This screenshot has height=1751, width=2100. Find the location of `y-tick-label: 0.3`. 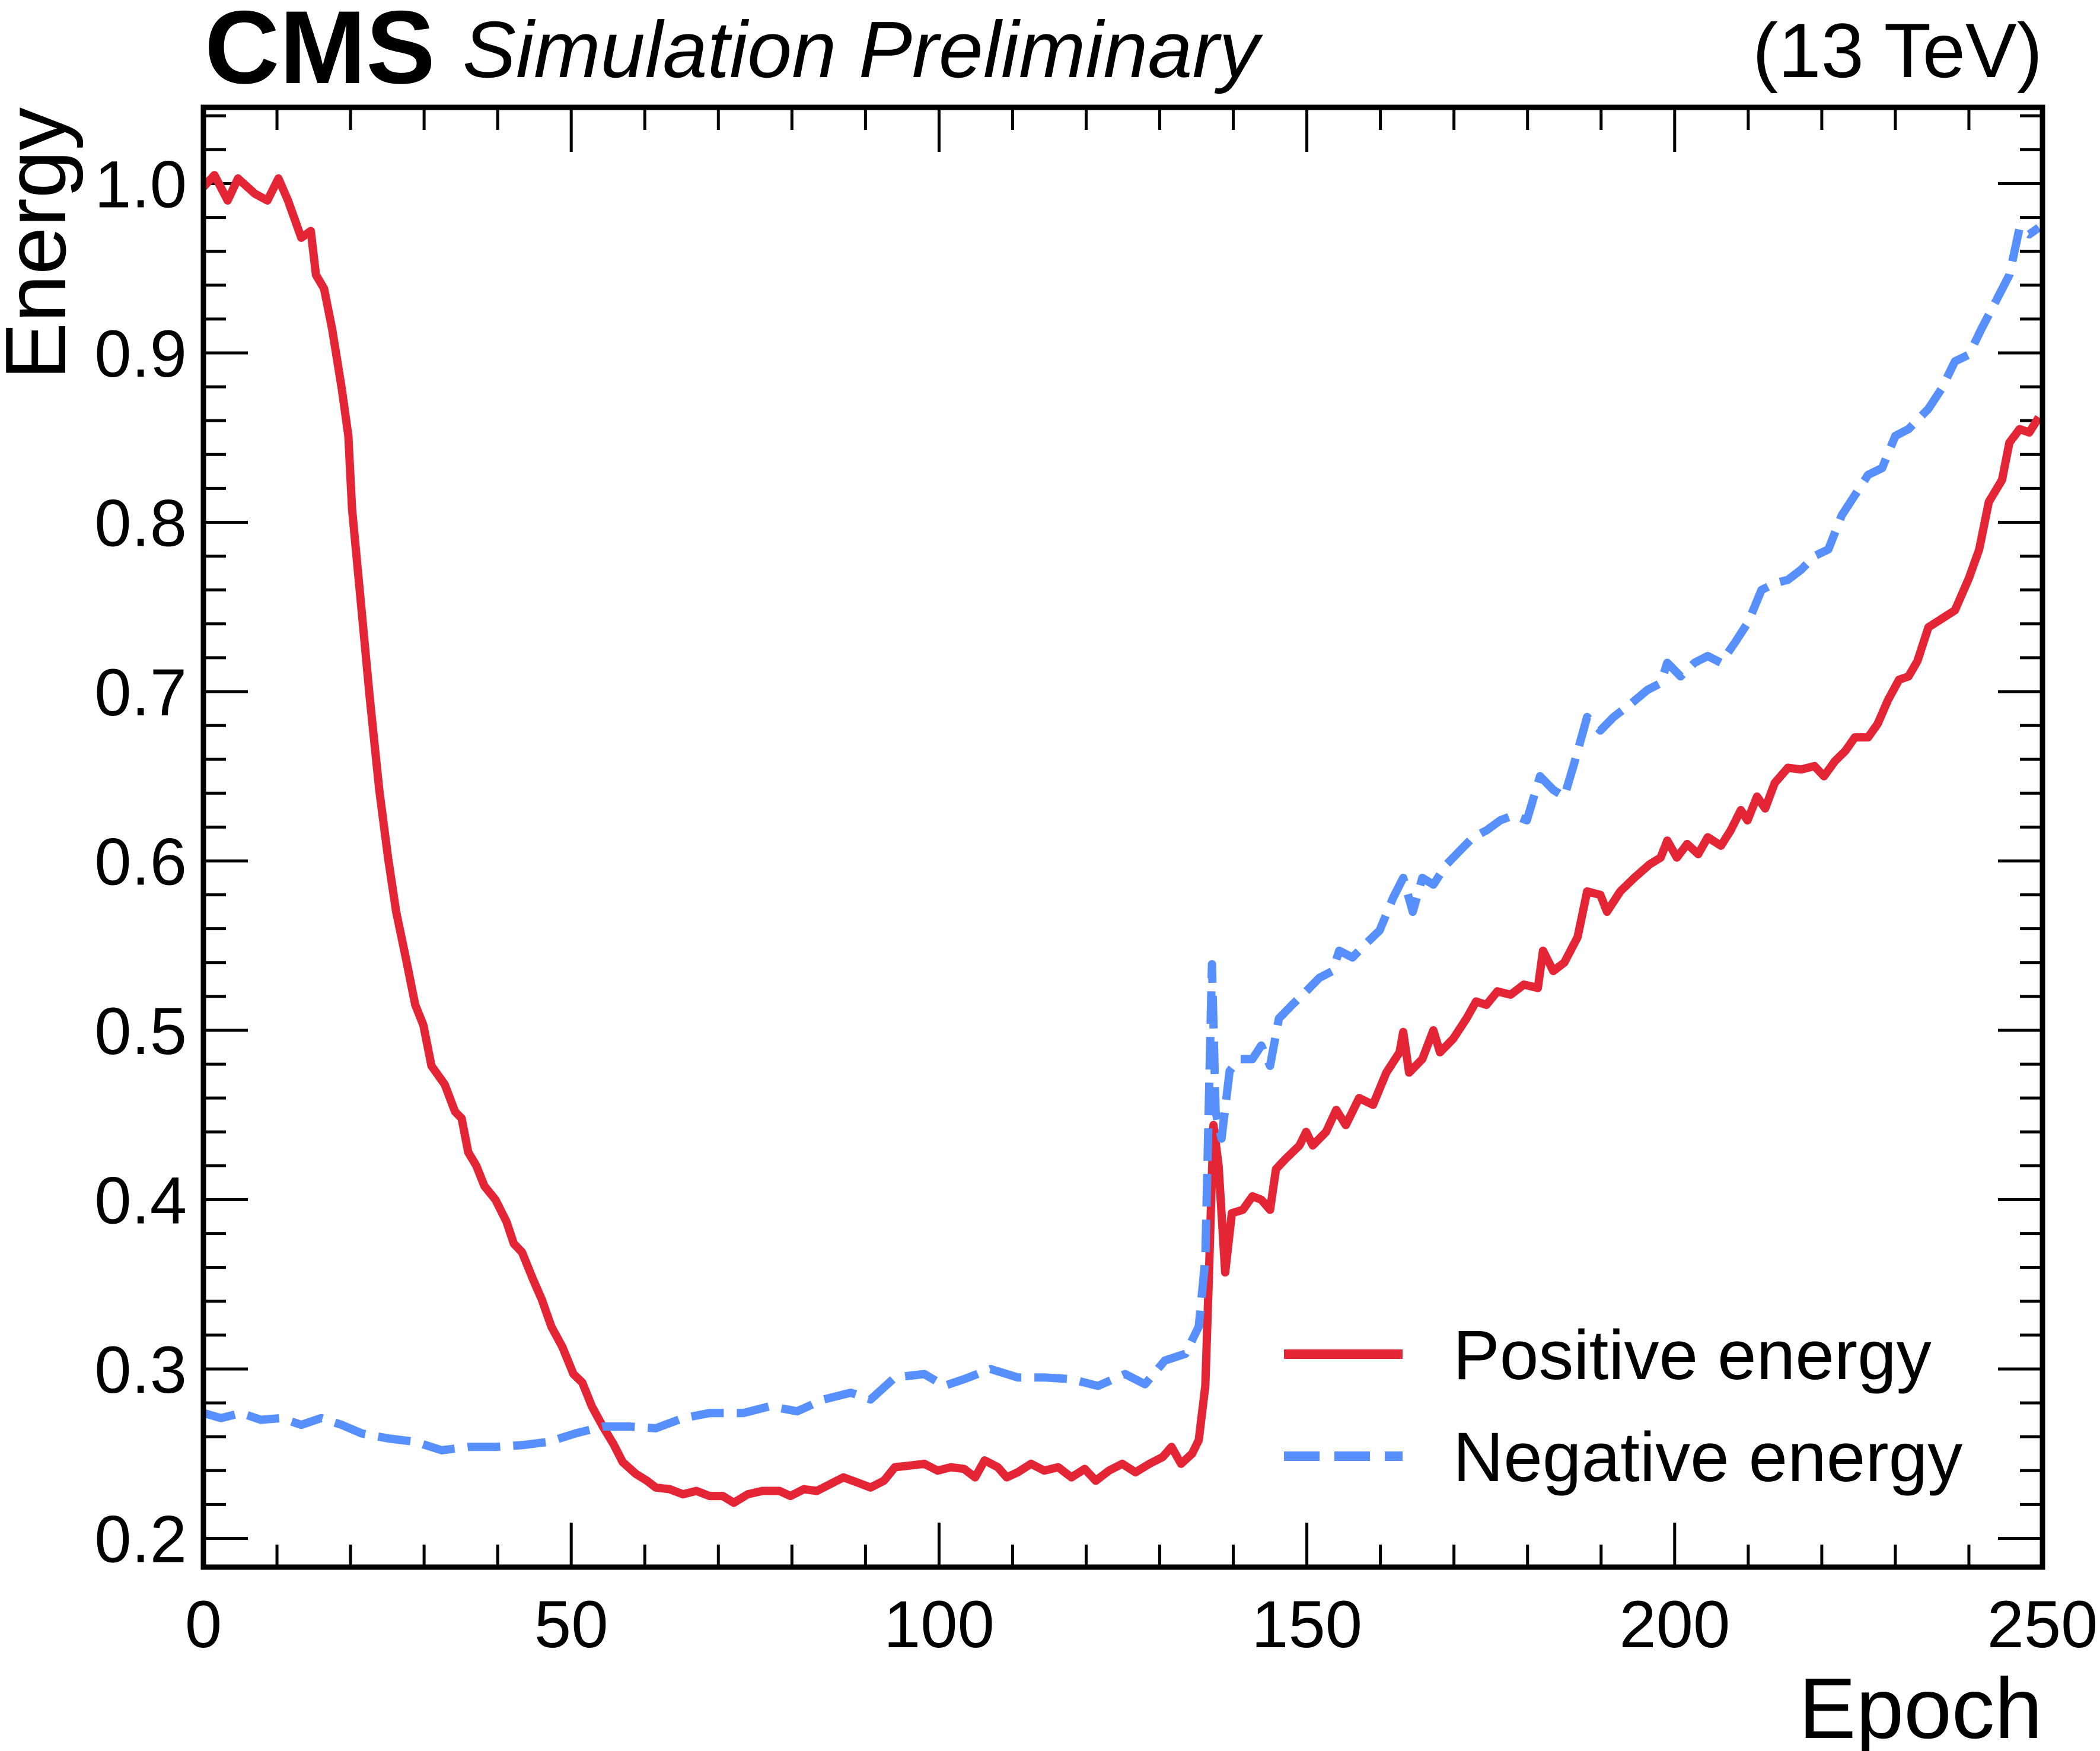

y-tick-label: 0.3 is located at coordinates (141, 1370).